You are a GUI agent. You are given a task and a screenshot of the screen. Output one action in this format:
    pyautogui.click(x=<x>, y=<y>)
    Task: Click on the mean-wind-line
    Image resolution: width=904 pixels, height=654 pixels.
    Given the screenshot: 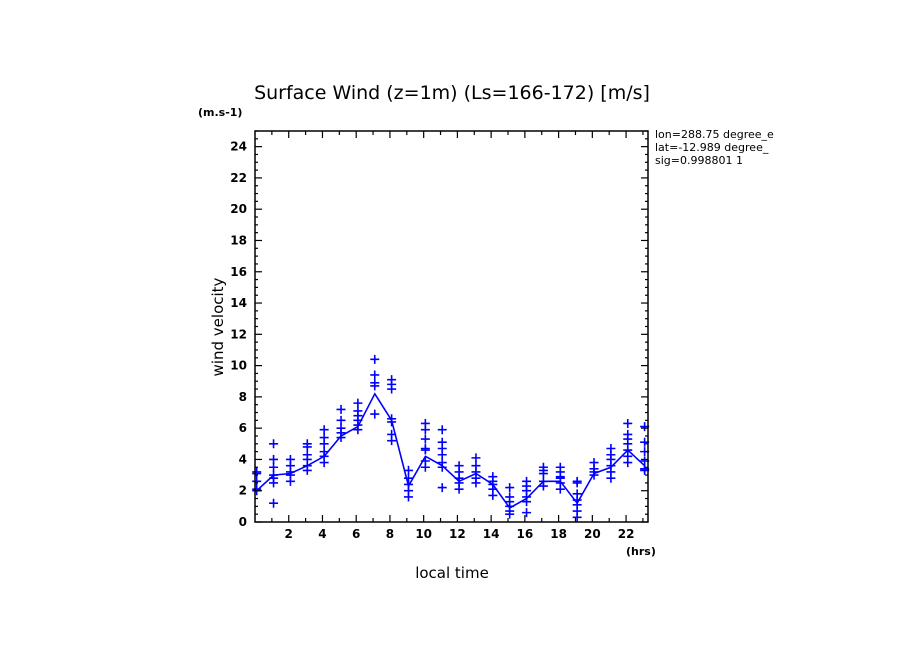 What is the action you would take?
    pyautogui.click(x=451, y=450)
    